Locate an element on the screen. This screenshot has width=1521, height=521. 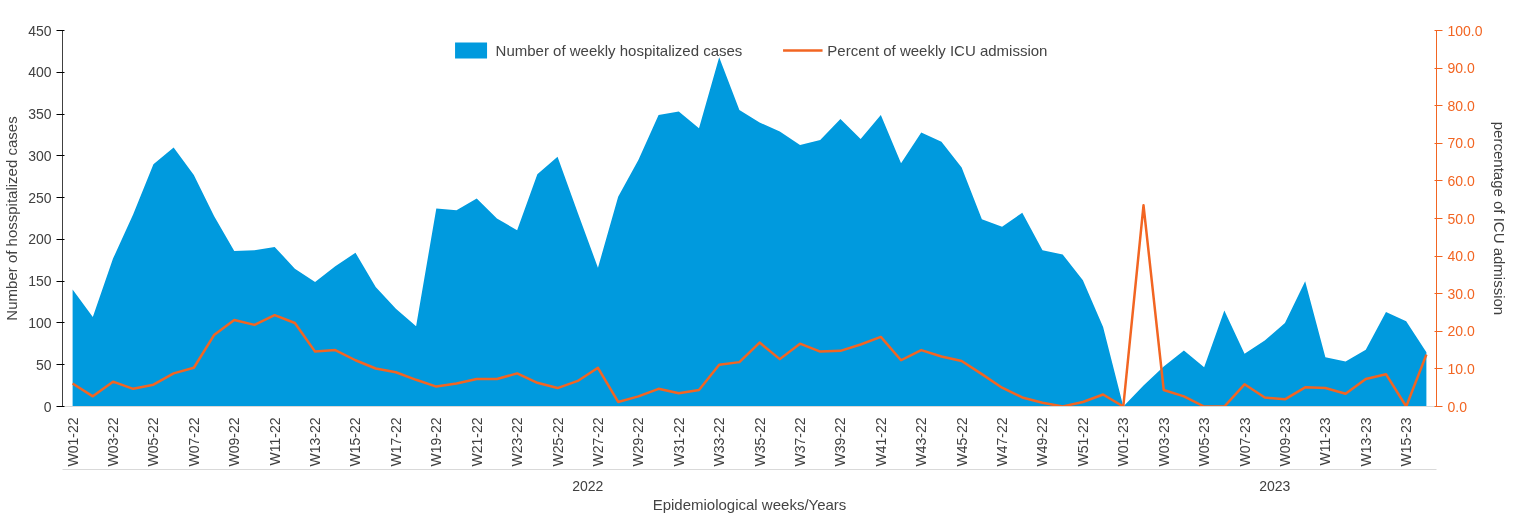
x-tick-label: W45-22 is located at coordinates (961, 442).